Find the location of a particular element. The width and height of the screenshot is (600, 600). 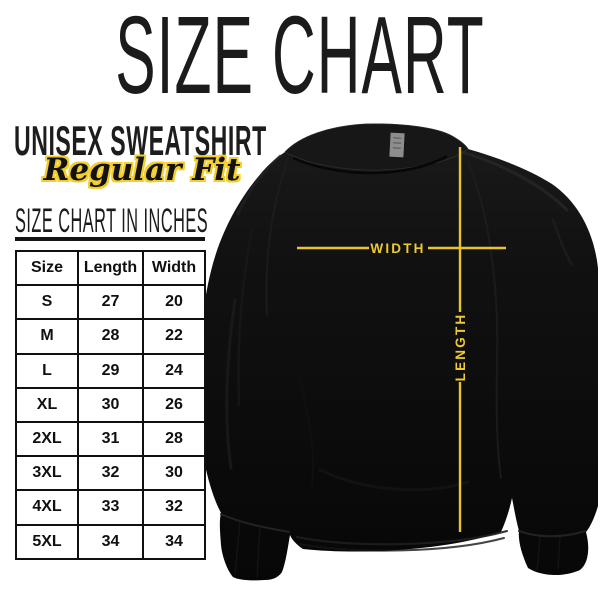

collar-seam is located at coordinates (370, 164).